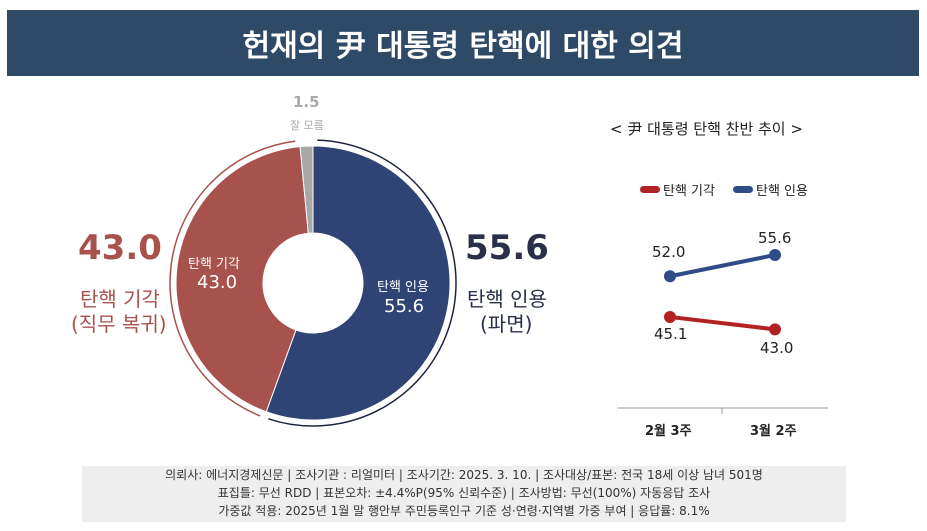  What do you see at coordinates (775, 238) in the screenshot?
I see `approve-label-1: 55.6` at bounding box center [775, 238].